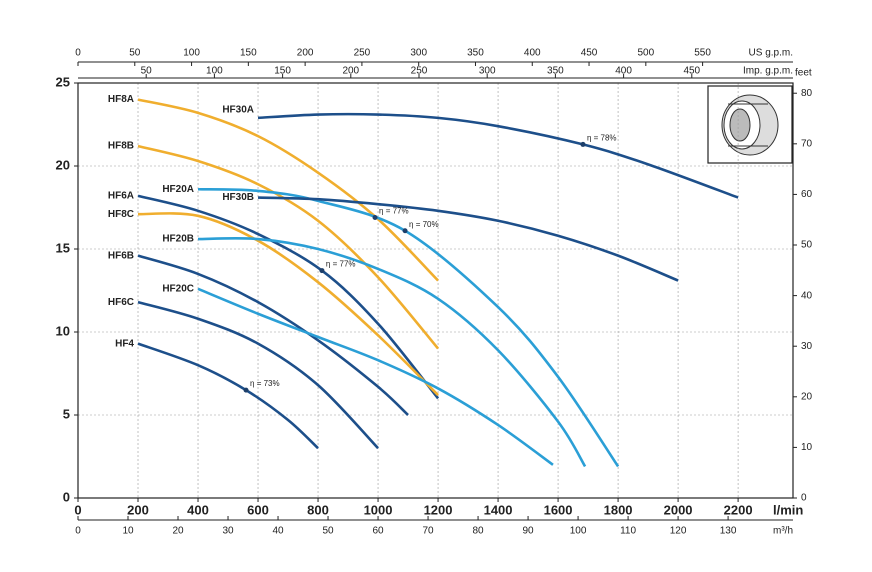 This screenshot has width=872, height=572. I want to click on axis-tick-label: 200, so click(305, 53).